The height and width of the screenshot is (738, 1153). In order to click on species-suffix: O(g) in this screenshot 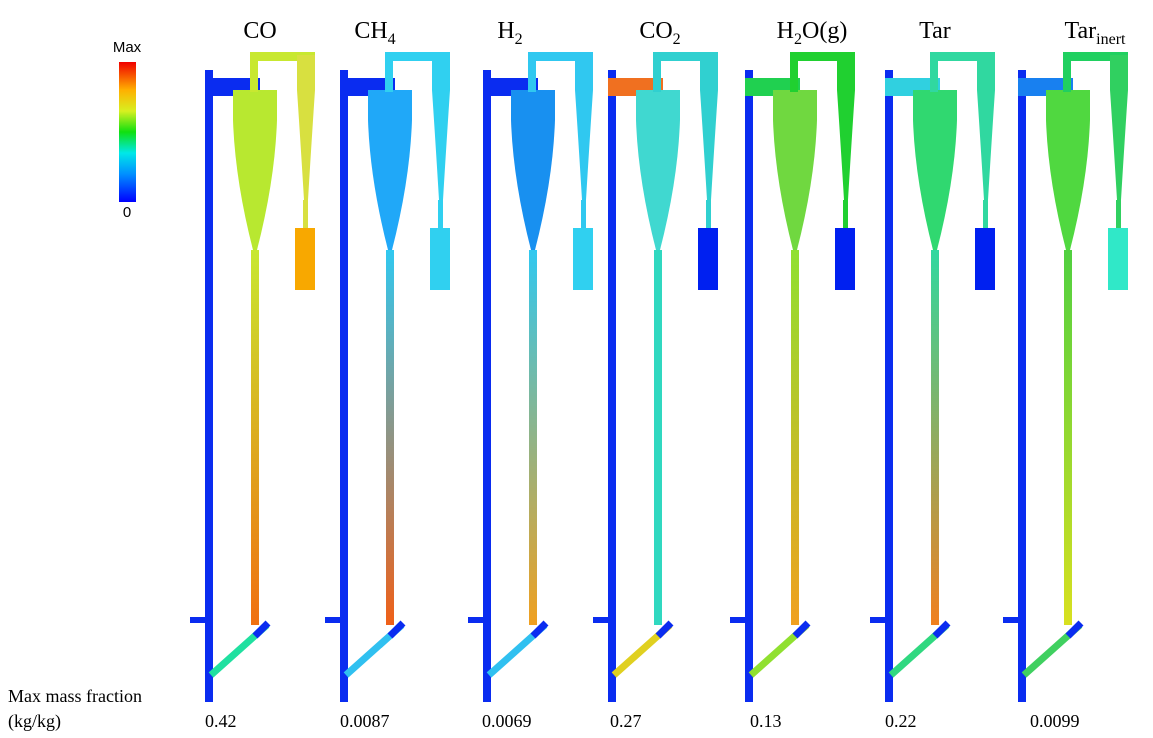, I will do `click(824, 31)`.